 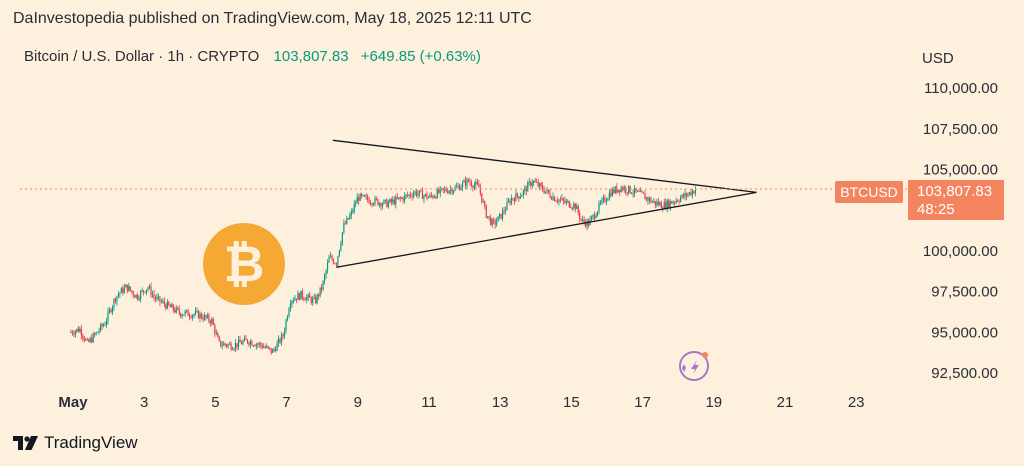 What do you see at coordinates (642, 402) in the screenshot?
I see `x-tick-label: 17` at bounding box center [642, 402].